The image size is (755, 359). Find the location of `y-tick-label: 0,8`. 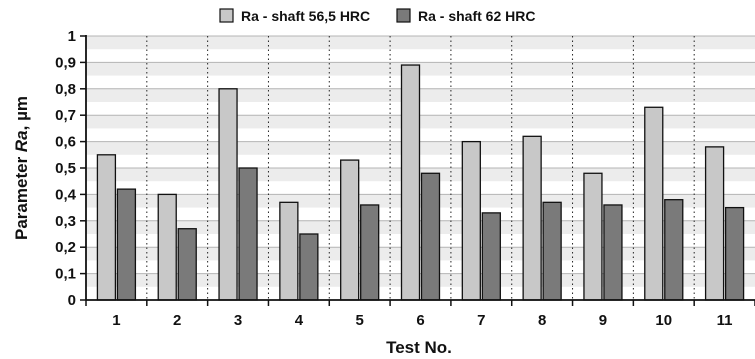

y-tick-label: 0,8 is located at coordinates (65, 89).